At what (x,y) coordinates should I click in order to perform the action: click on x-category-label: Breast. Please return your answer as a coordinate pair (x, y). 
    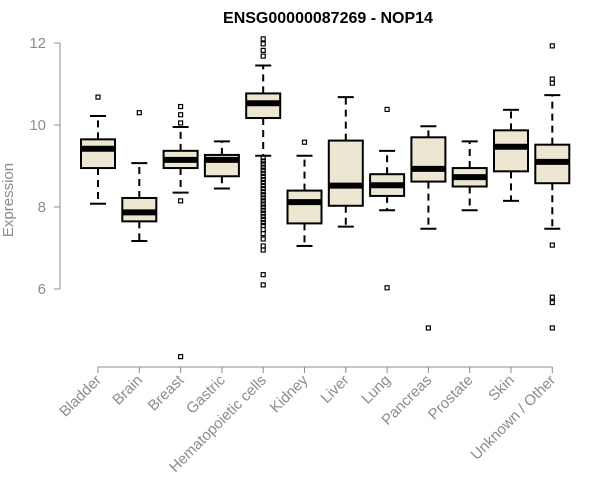
    Looking at the image, I should click on (166, 392).